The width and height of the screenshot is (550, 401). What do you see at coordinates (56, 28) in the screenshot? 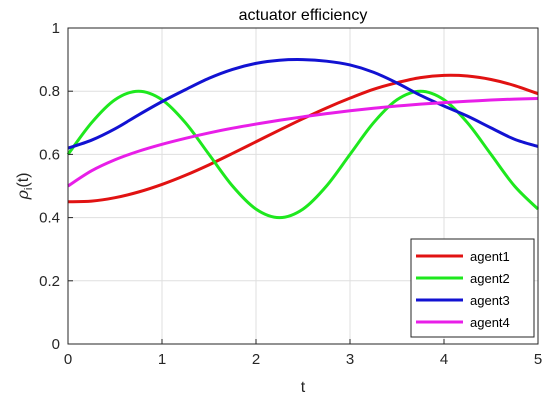
I see `y-tick-label: 1` at bounding box center [56, 28].